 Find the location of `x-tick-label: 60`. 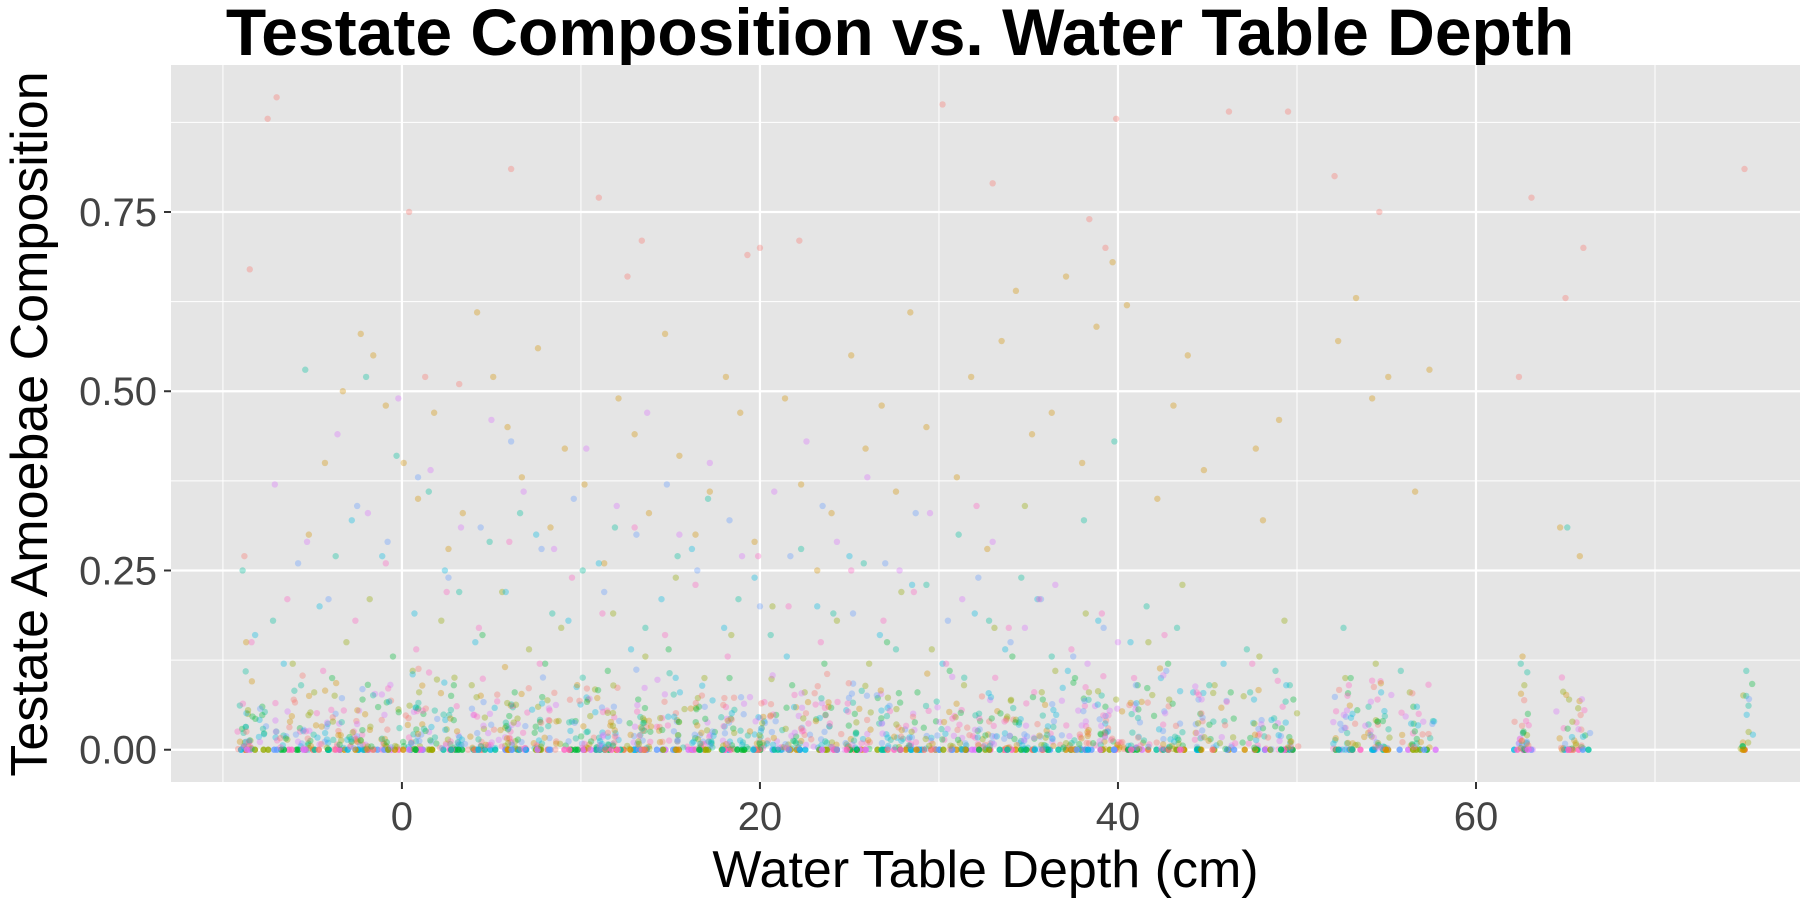

x-tick-label: 60 is located at coordinates (1476, 817).